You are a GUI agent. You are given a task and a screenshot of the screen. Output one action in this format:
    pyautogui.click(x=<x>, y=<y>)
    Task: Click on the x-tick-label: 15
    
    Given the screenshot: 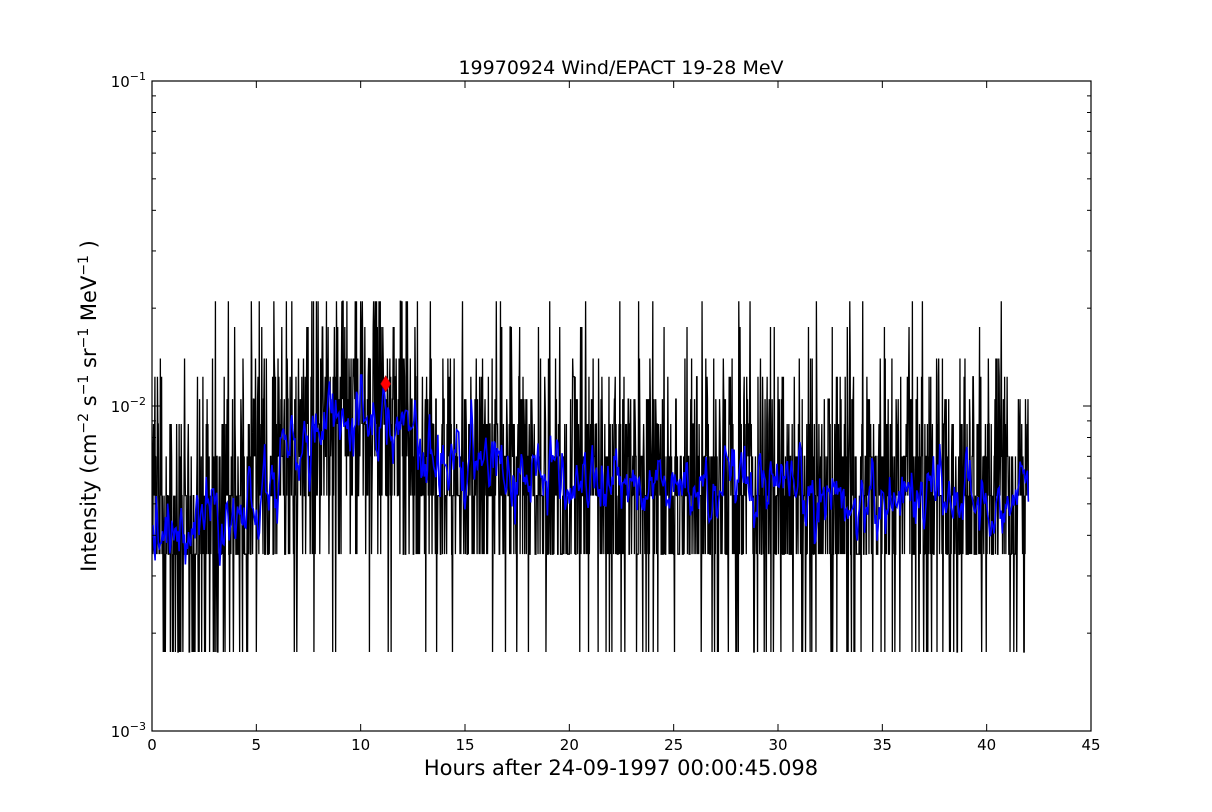 What is the action you would take?
    pyautogui.click(x=464, y=745)
    